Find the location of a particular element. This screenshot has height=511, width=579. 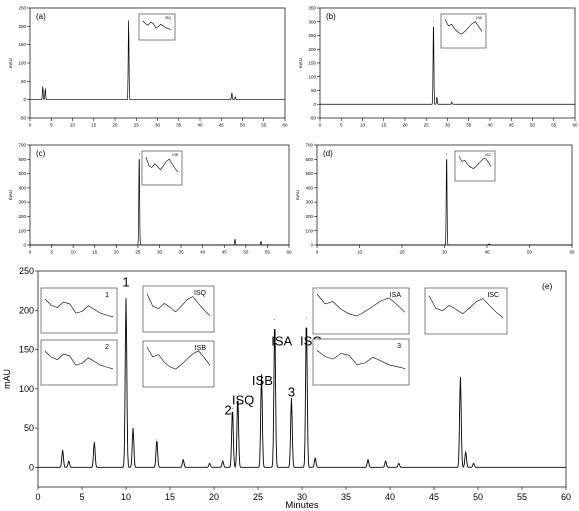

x-tick-label: 25 is located at coordinates (258, 497).